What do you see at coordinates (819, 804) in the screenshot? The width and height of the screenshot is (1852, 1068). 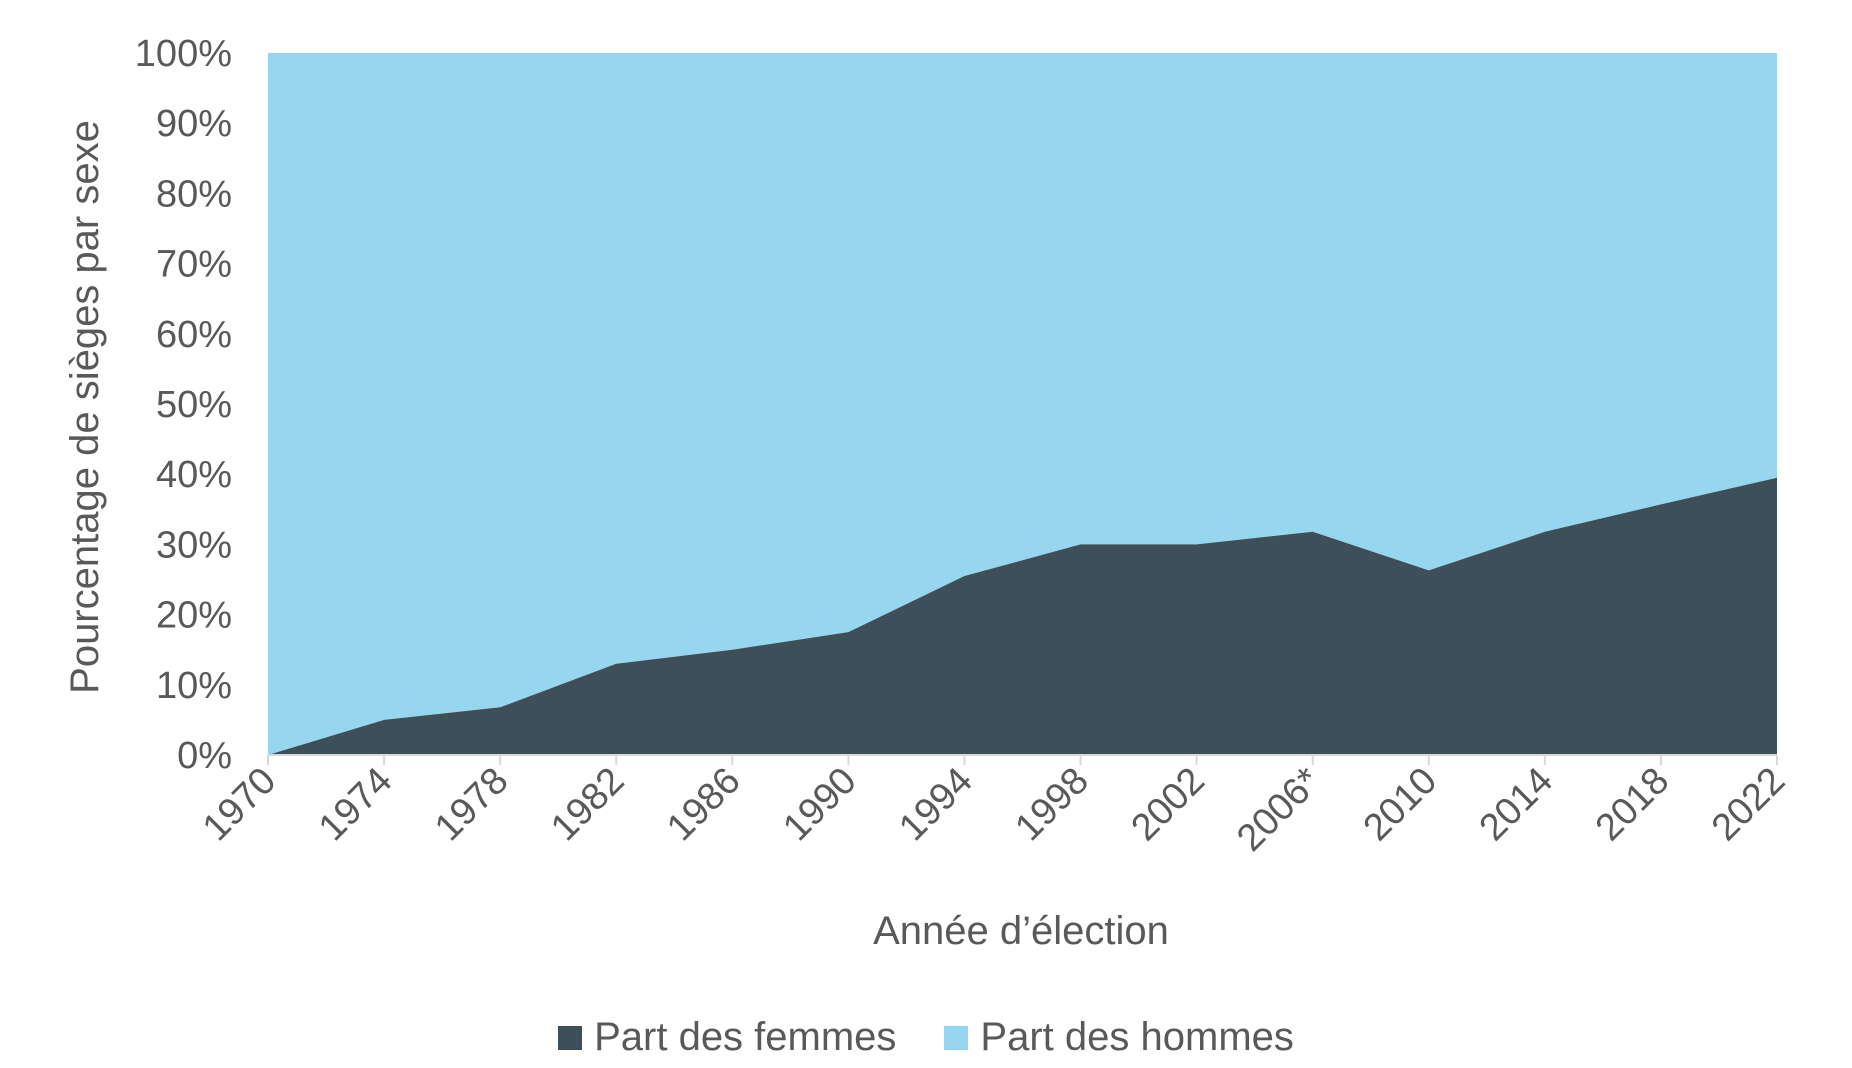 I see `x-tick-label: 1990` at bounding box center [819, 804].